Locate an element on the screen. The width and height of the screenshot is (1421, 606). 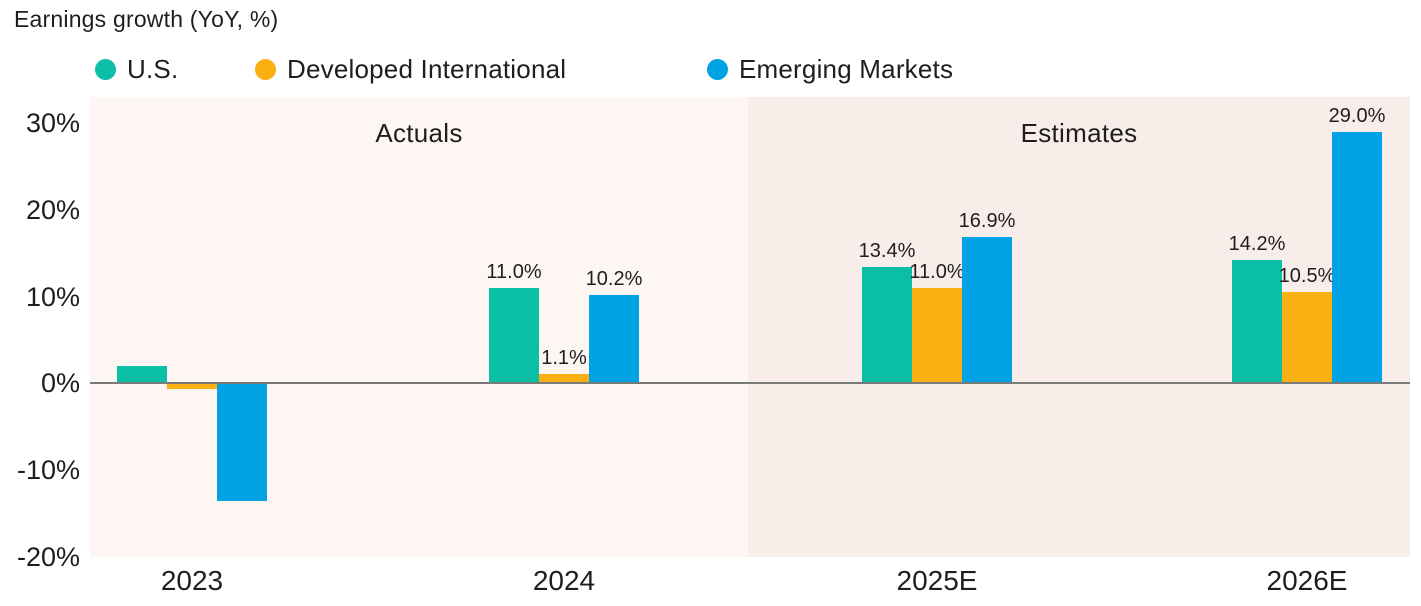
y-axis-tick-label: -10% is located at coordinates (48, 470).